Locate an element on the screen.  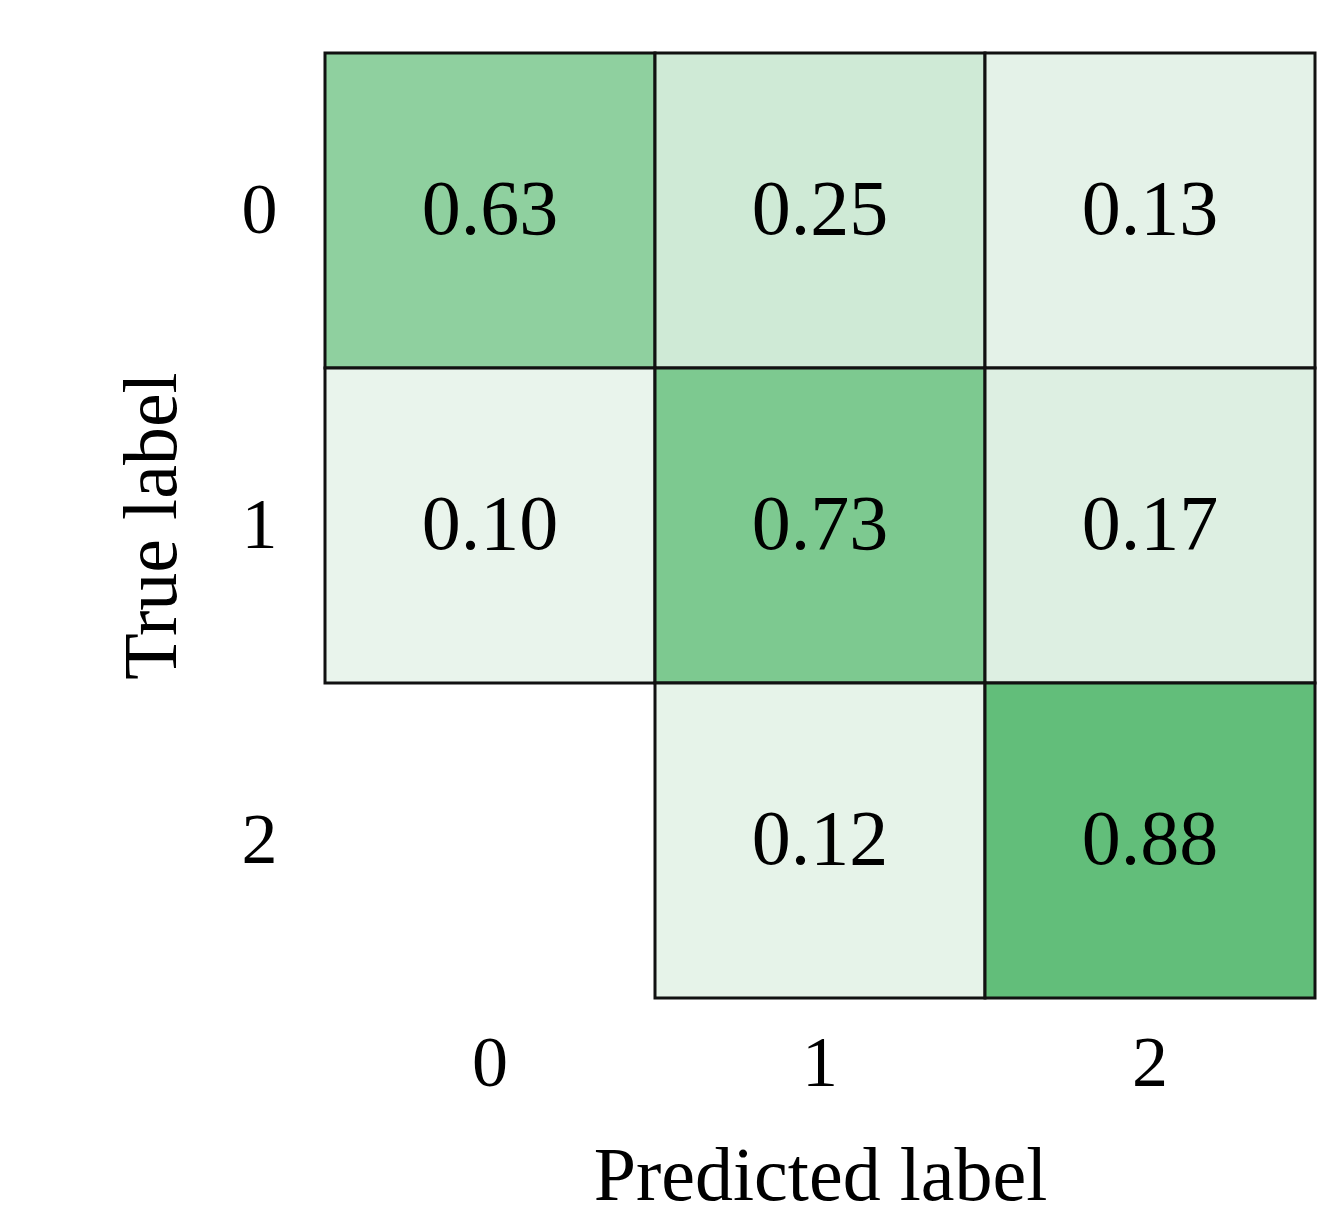
data-label: 0.25 is located at coordinates (820, 207).